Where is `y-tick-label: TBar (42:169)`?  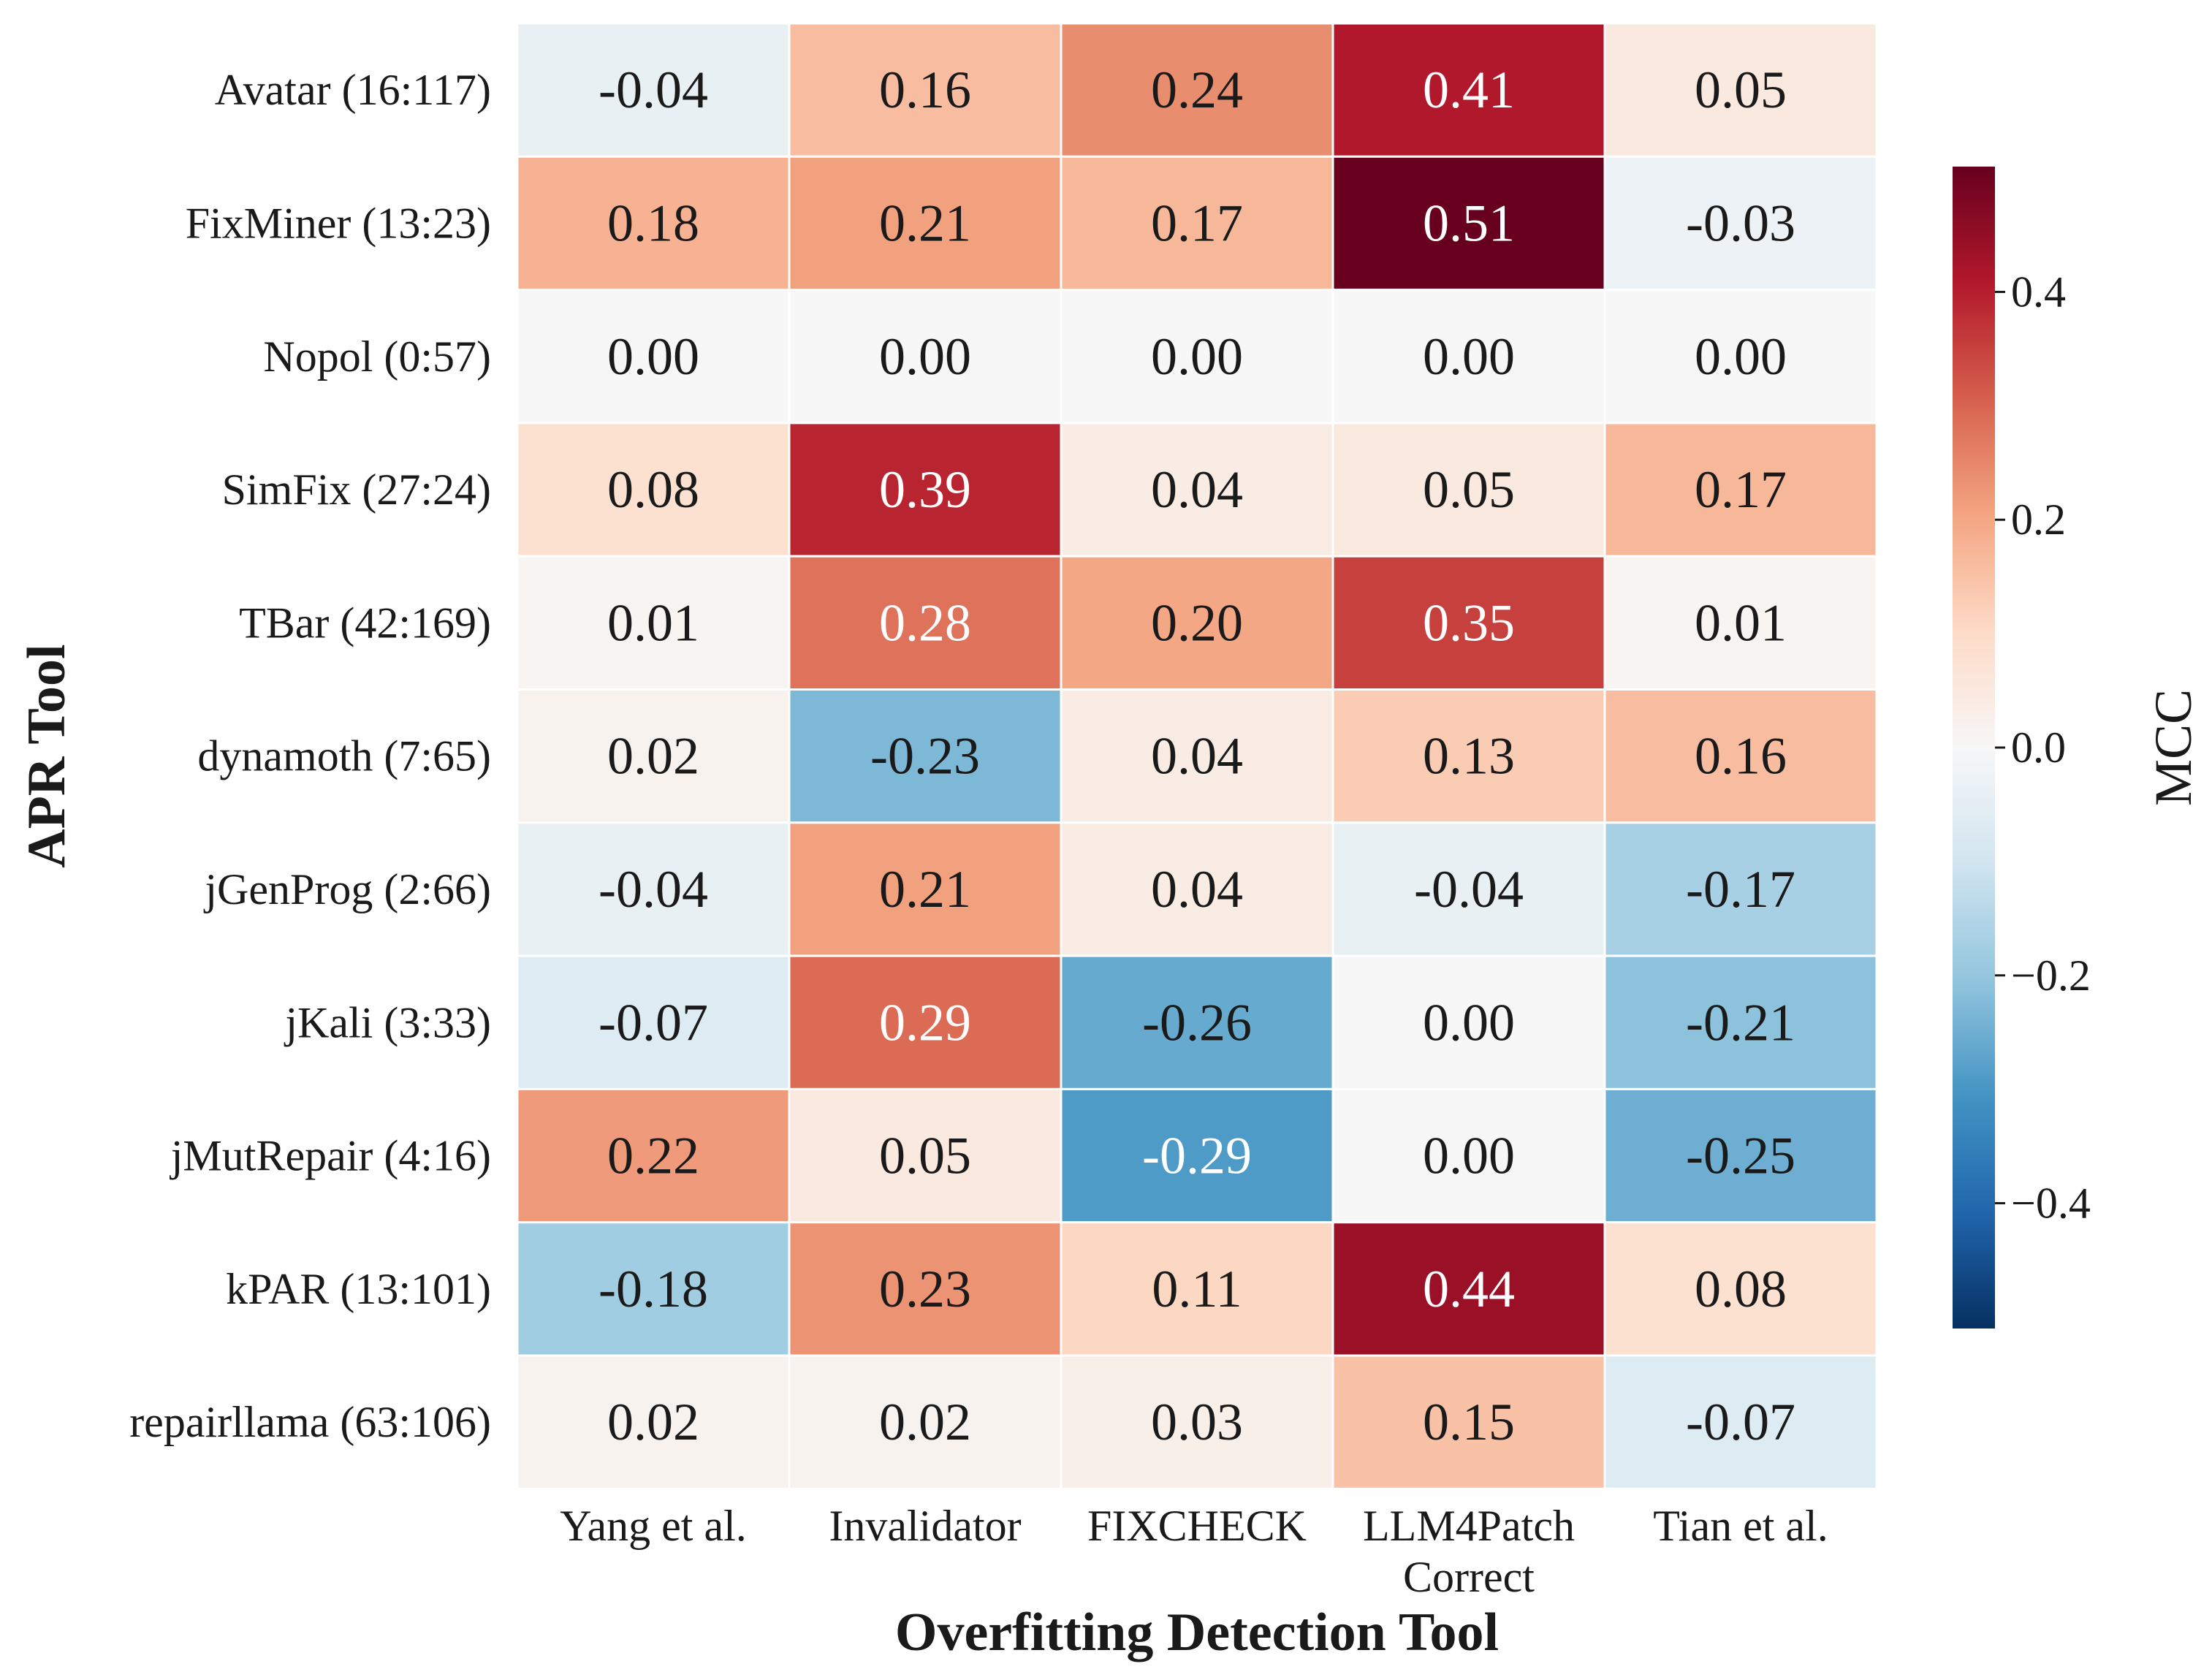 y-tick-label: TBar (42:169) is located at coordinates (365, 622).